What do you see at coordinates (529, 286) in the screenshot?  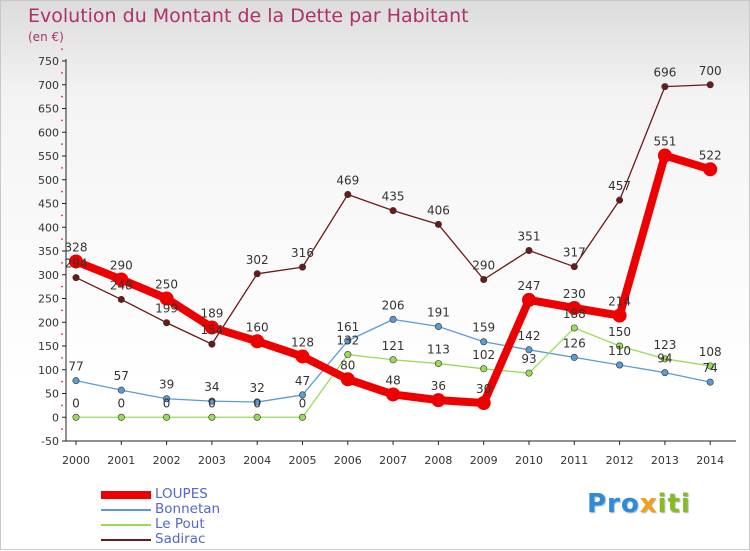 I see `data-label-loupes: 247` at bounding box center [529, 286].